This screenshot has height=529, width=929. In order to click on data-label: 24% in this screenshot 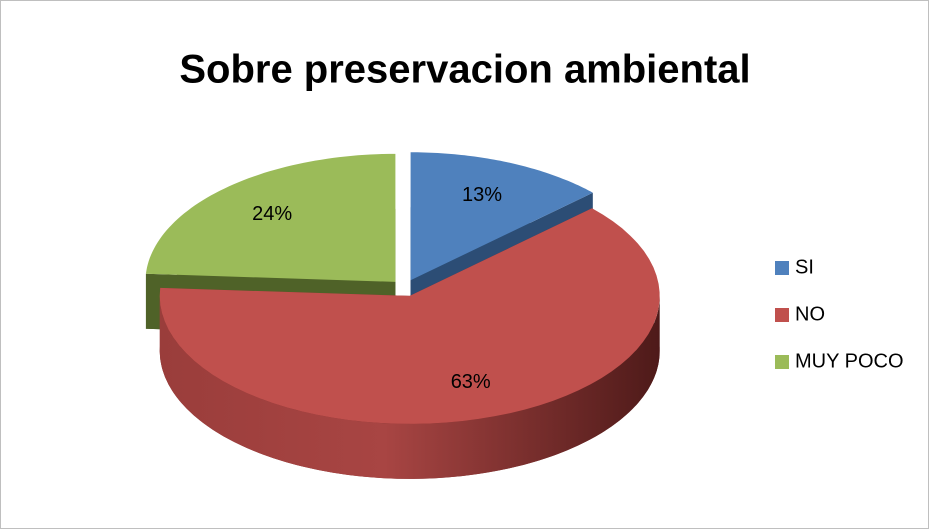, I will do `click(272, 214)`.